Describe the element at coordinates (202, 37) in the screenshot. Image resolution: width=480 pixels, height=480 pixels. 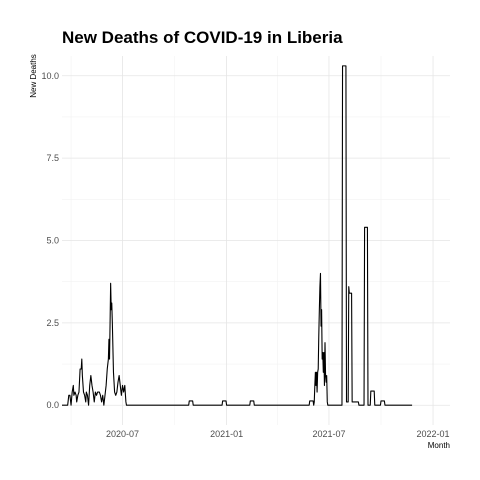
I see `chart-title: New Deaths of COVID-19 in Liberia` at that location.